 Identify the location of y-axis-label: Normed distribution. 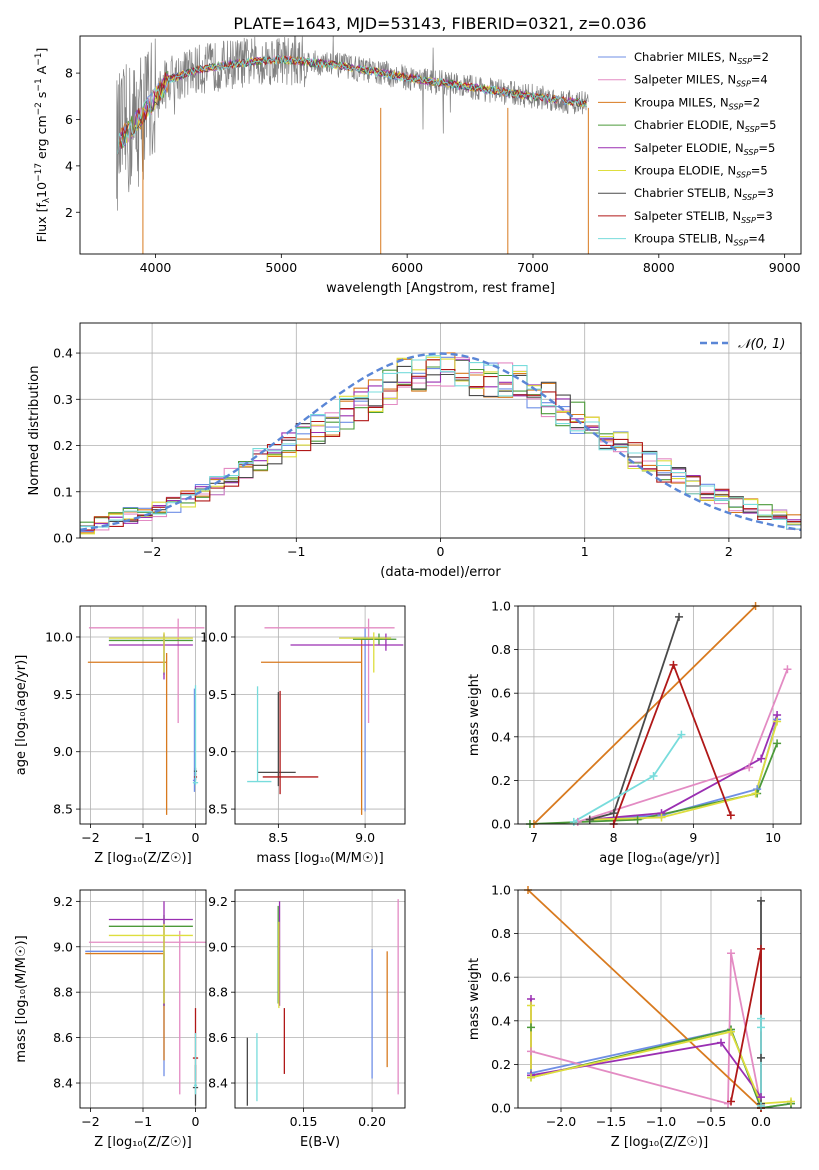
(34, 431).